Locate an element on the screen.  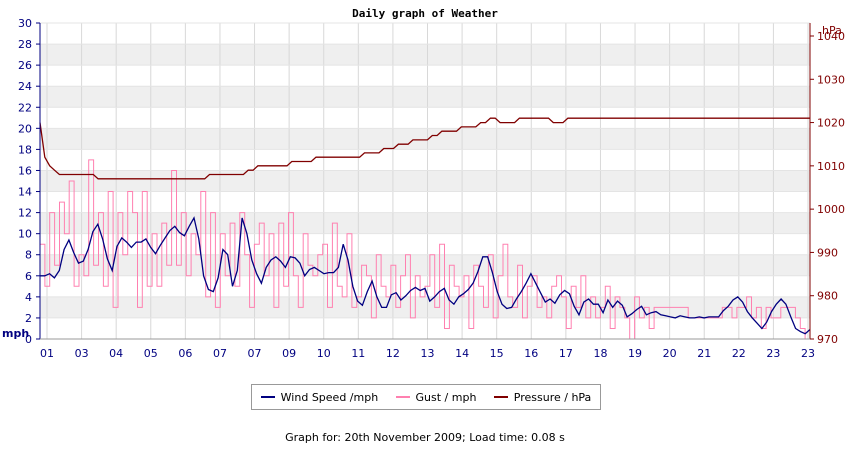
left-tick-label: 16 is located at coordinates (25, 170).